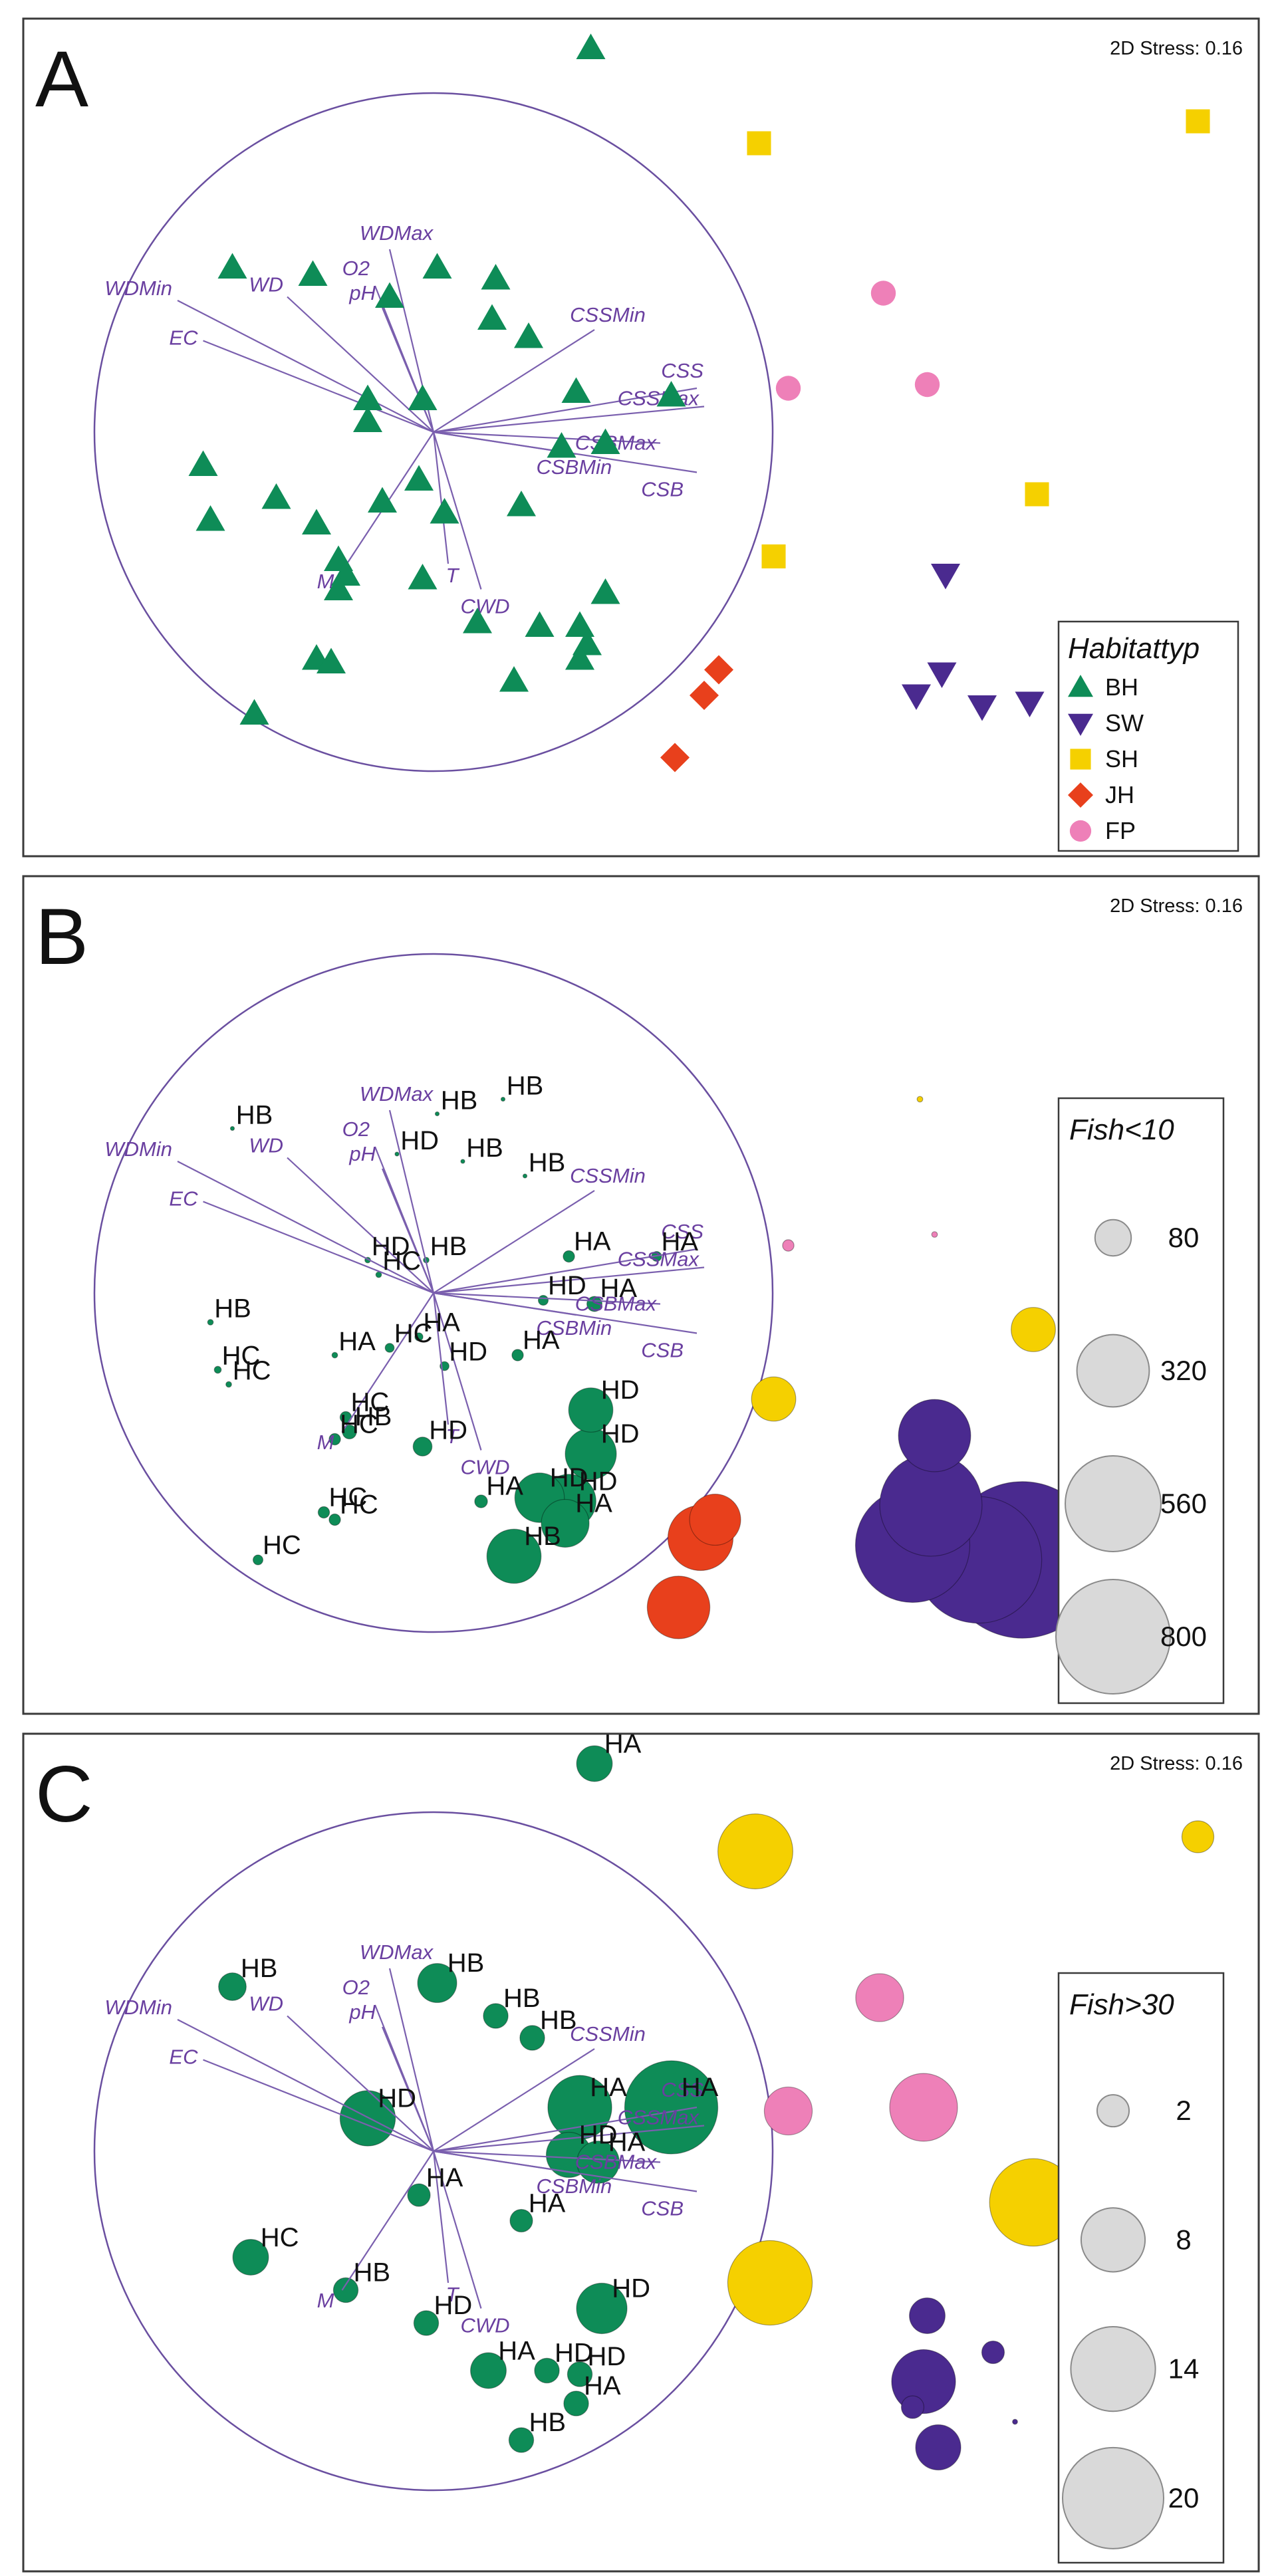 Image resolution: width=1280 pixels, height=2576 pixels. Describe the element at coordinates (1183, 1636) in the screenshot. I see `legend-value: 800` at that location.